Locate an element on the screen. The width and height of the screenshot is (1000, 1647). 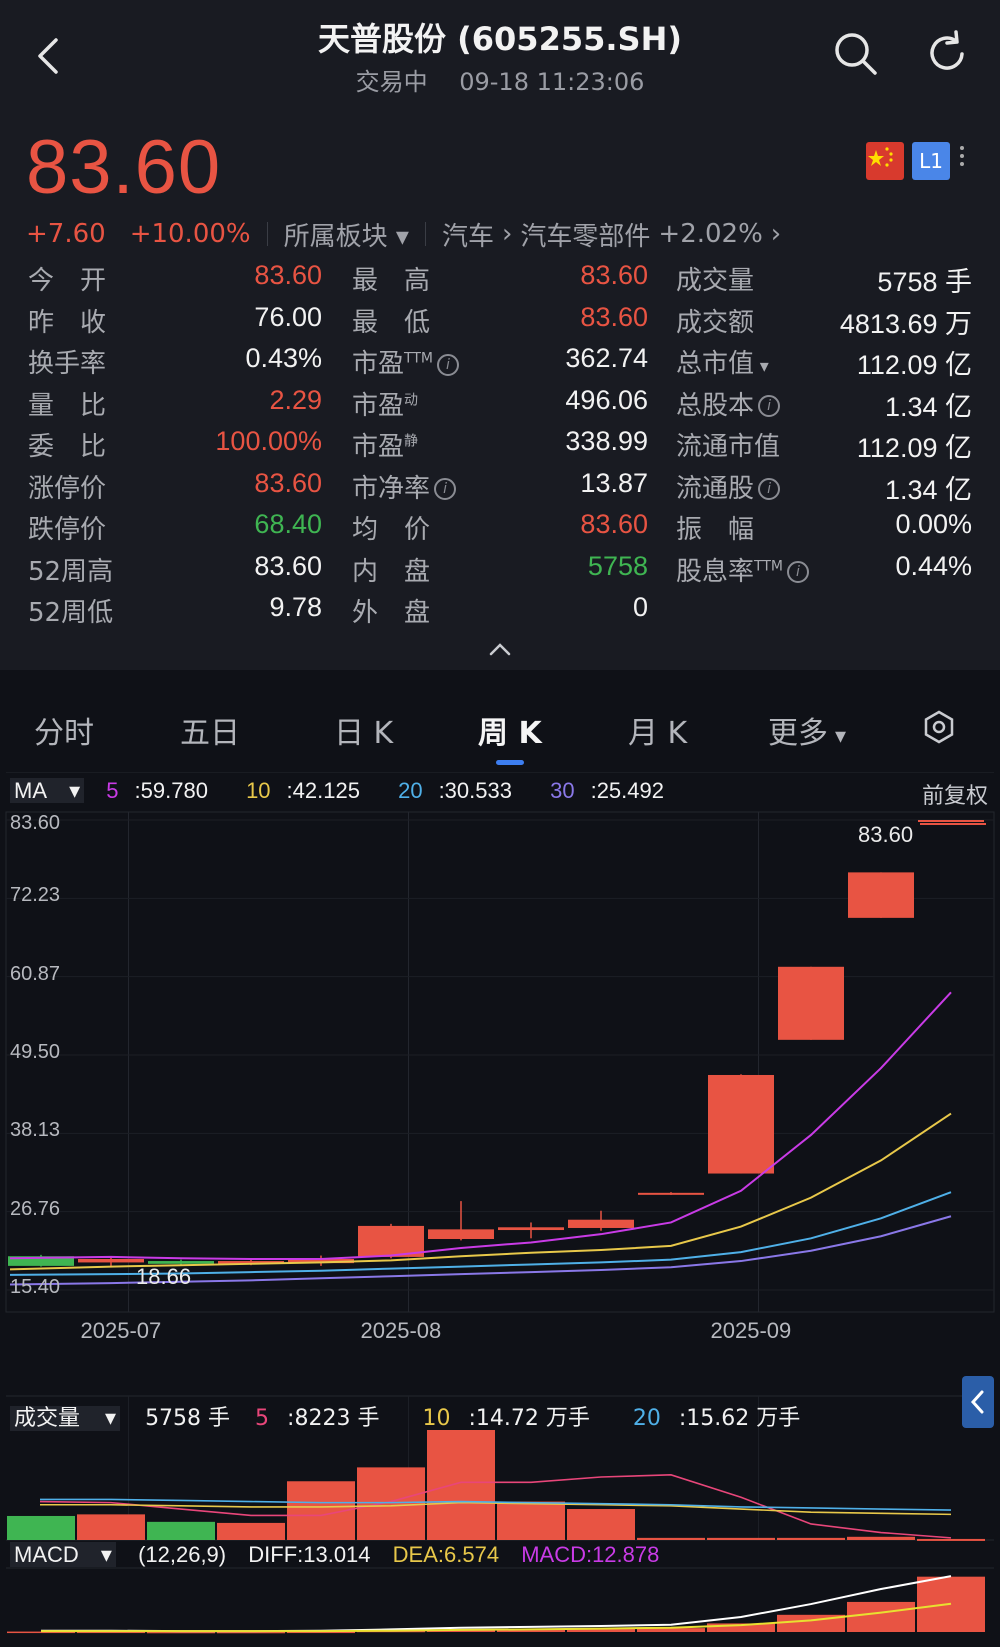
tab-monthly-k: 月 K is located at coordinates (658, 733).